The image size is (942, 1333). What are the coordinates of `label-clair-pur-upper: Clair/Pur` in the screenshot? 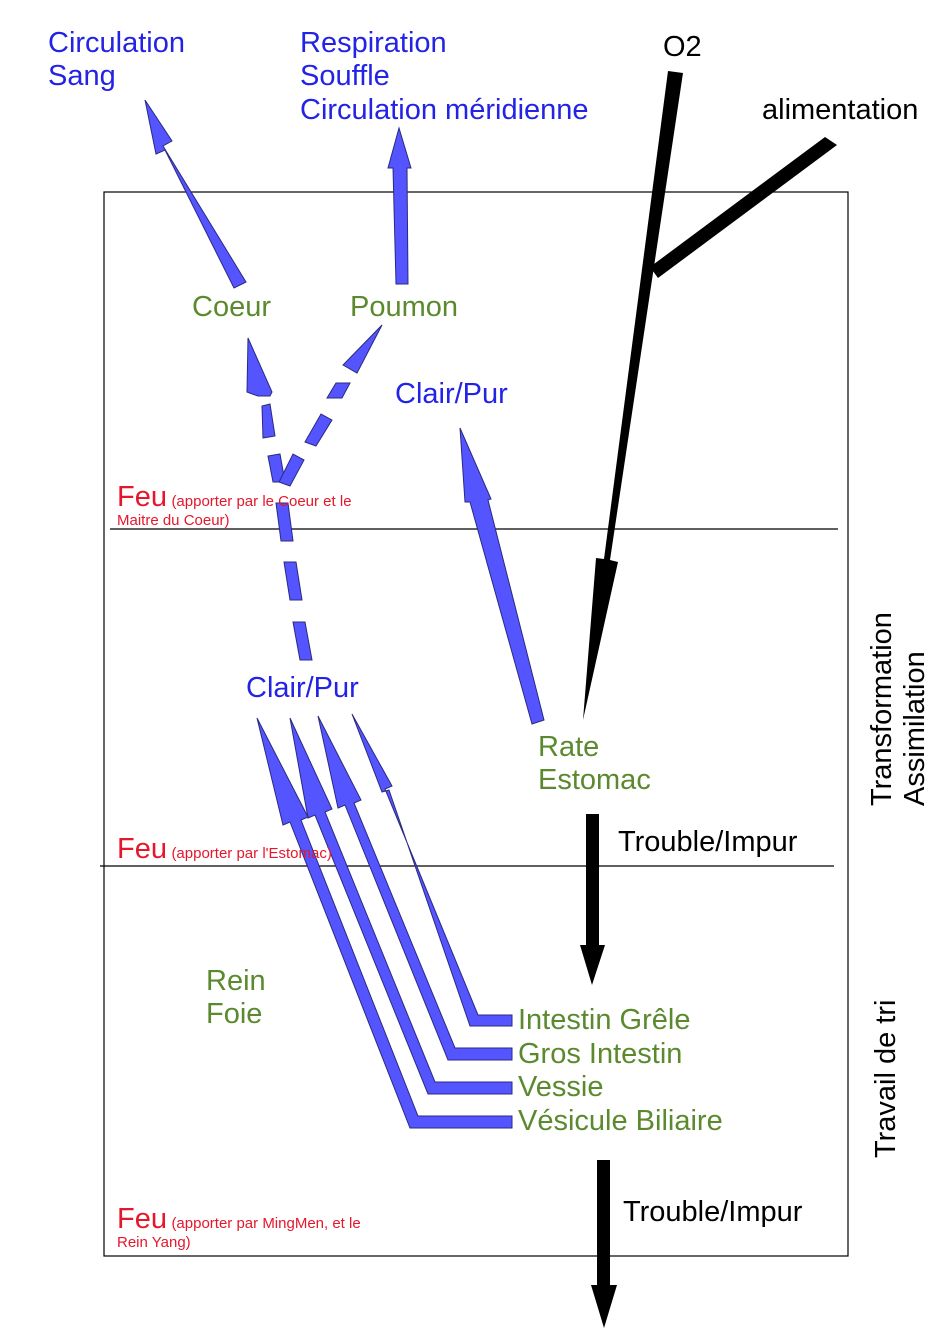 It's located at (451, 394).